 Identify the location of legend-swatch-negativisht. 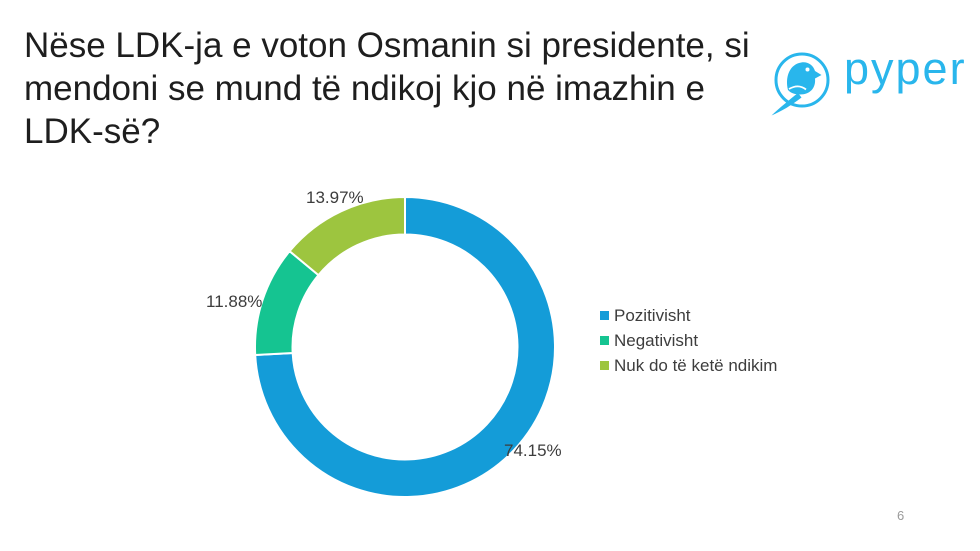
(604, 340).